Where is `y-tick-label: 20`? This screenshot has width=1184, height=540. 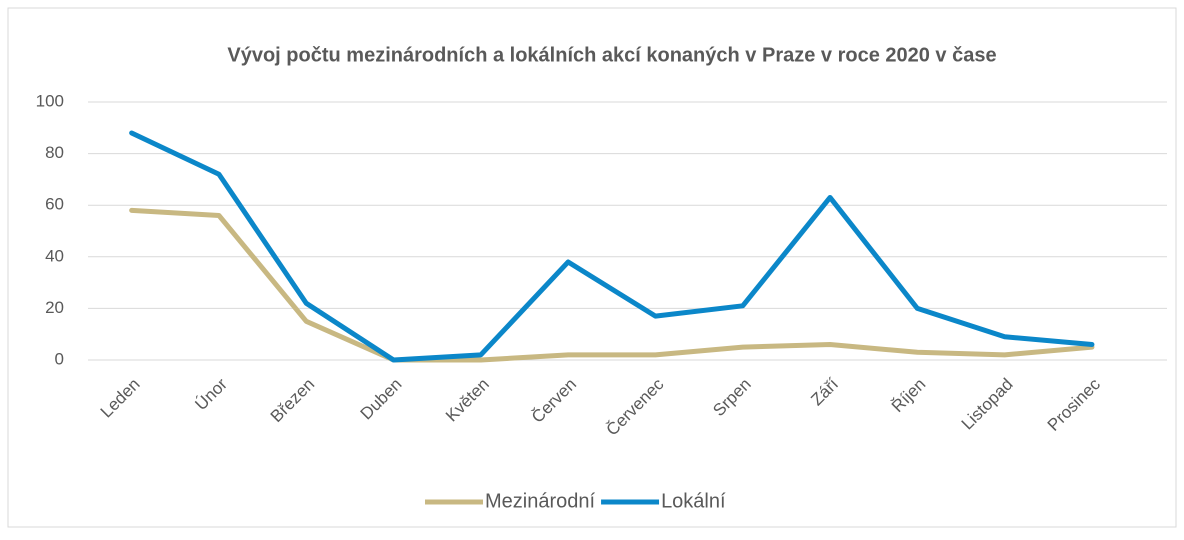
y-tick-label: 20 is located at coordinates (54, 307).